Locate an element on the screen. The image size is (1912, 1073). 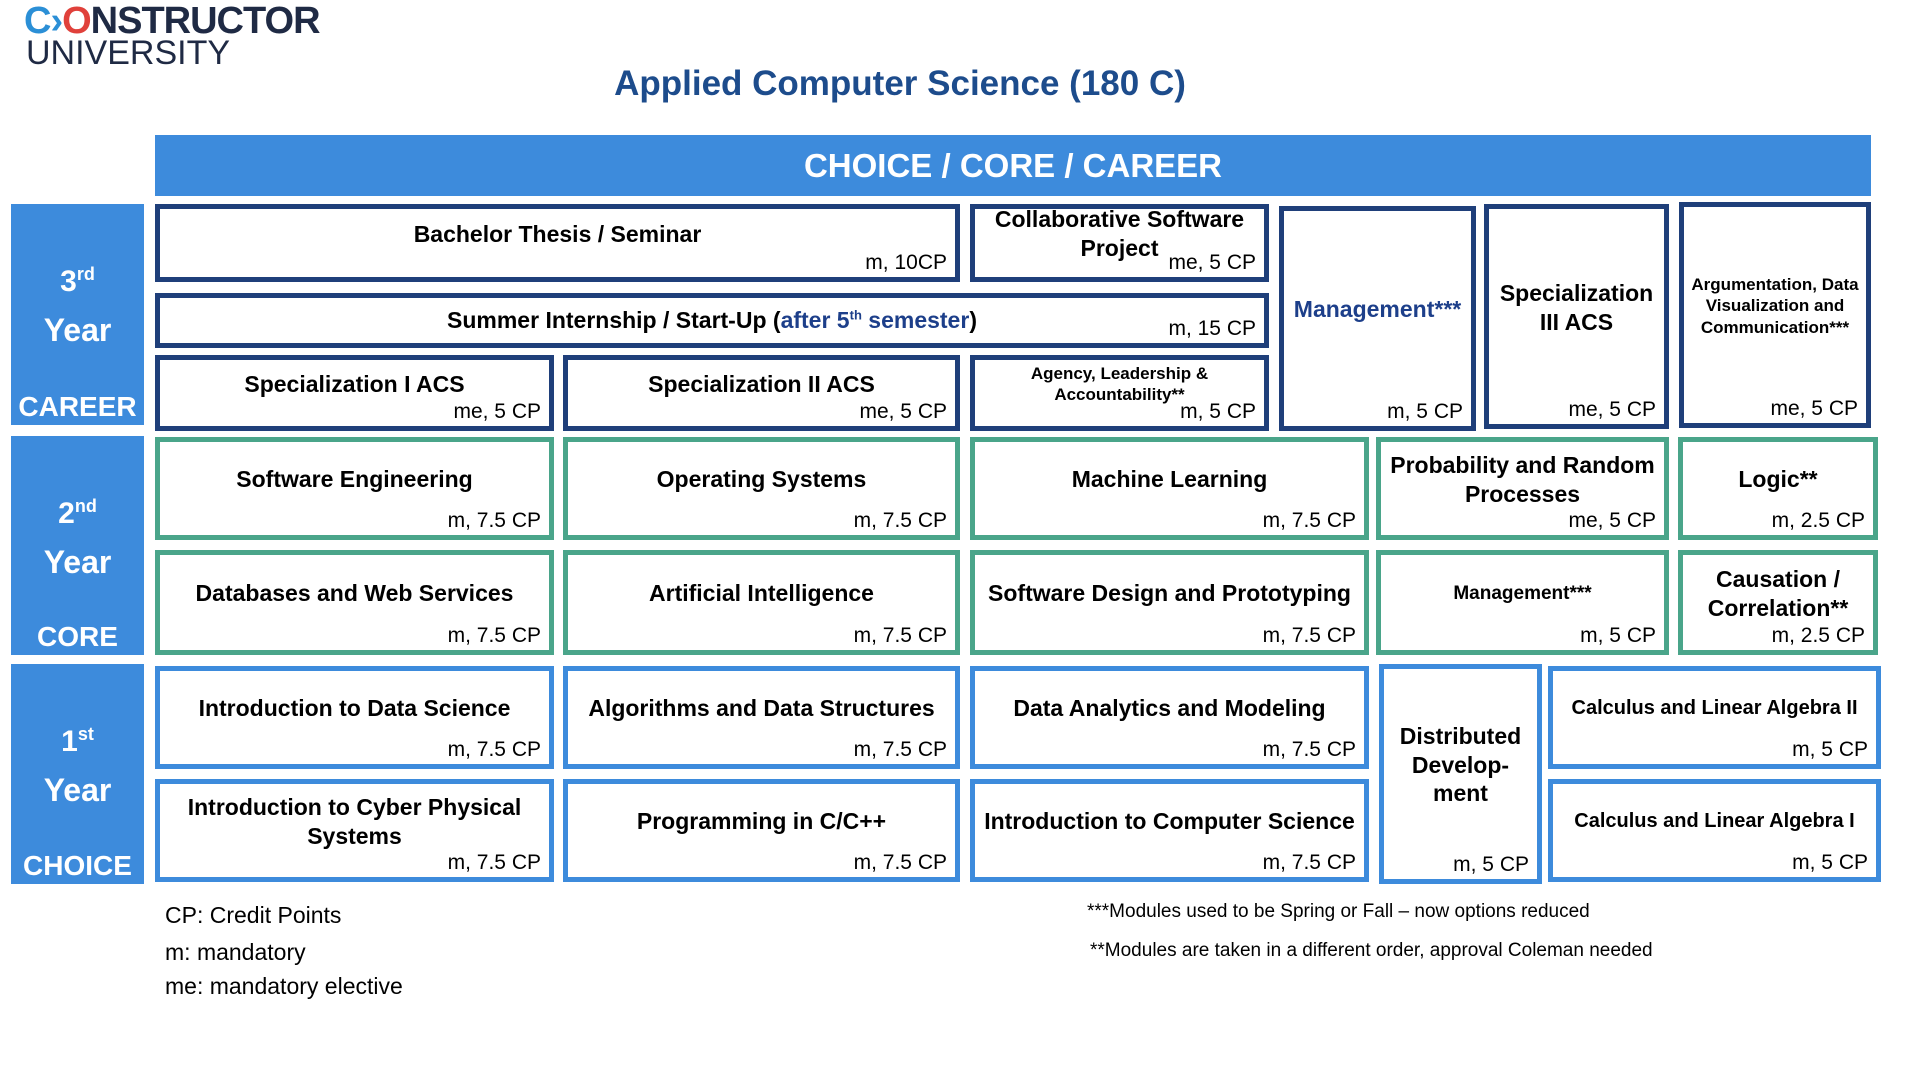
module-credits: m, 10CP is located at coordinates (906, 262).